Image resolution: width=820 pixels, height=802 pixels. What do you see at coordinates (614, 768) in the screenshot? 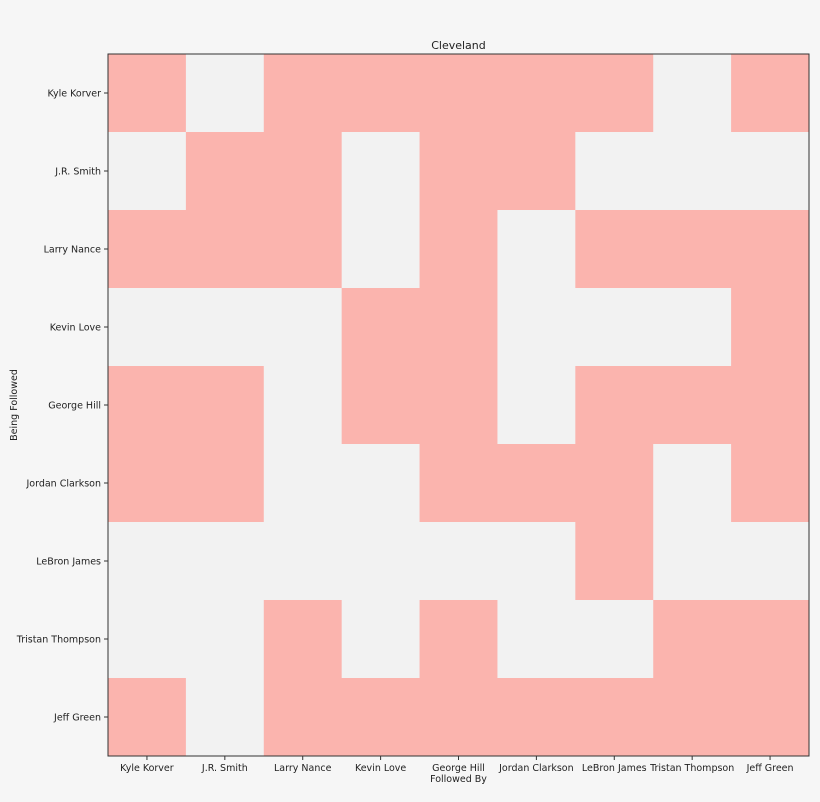
I see `x-tick-label: LeBron James` at bounding box center [614, 768].